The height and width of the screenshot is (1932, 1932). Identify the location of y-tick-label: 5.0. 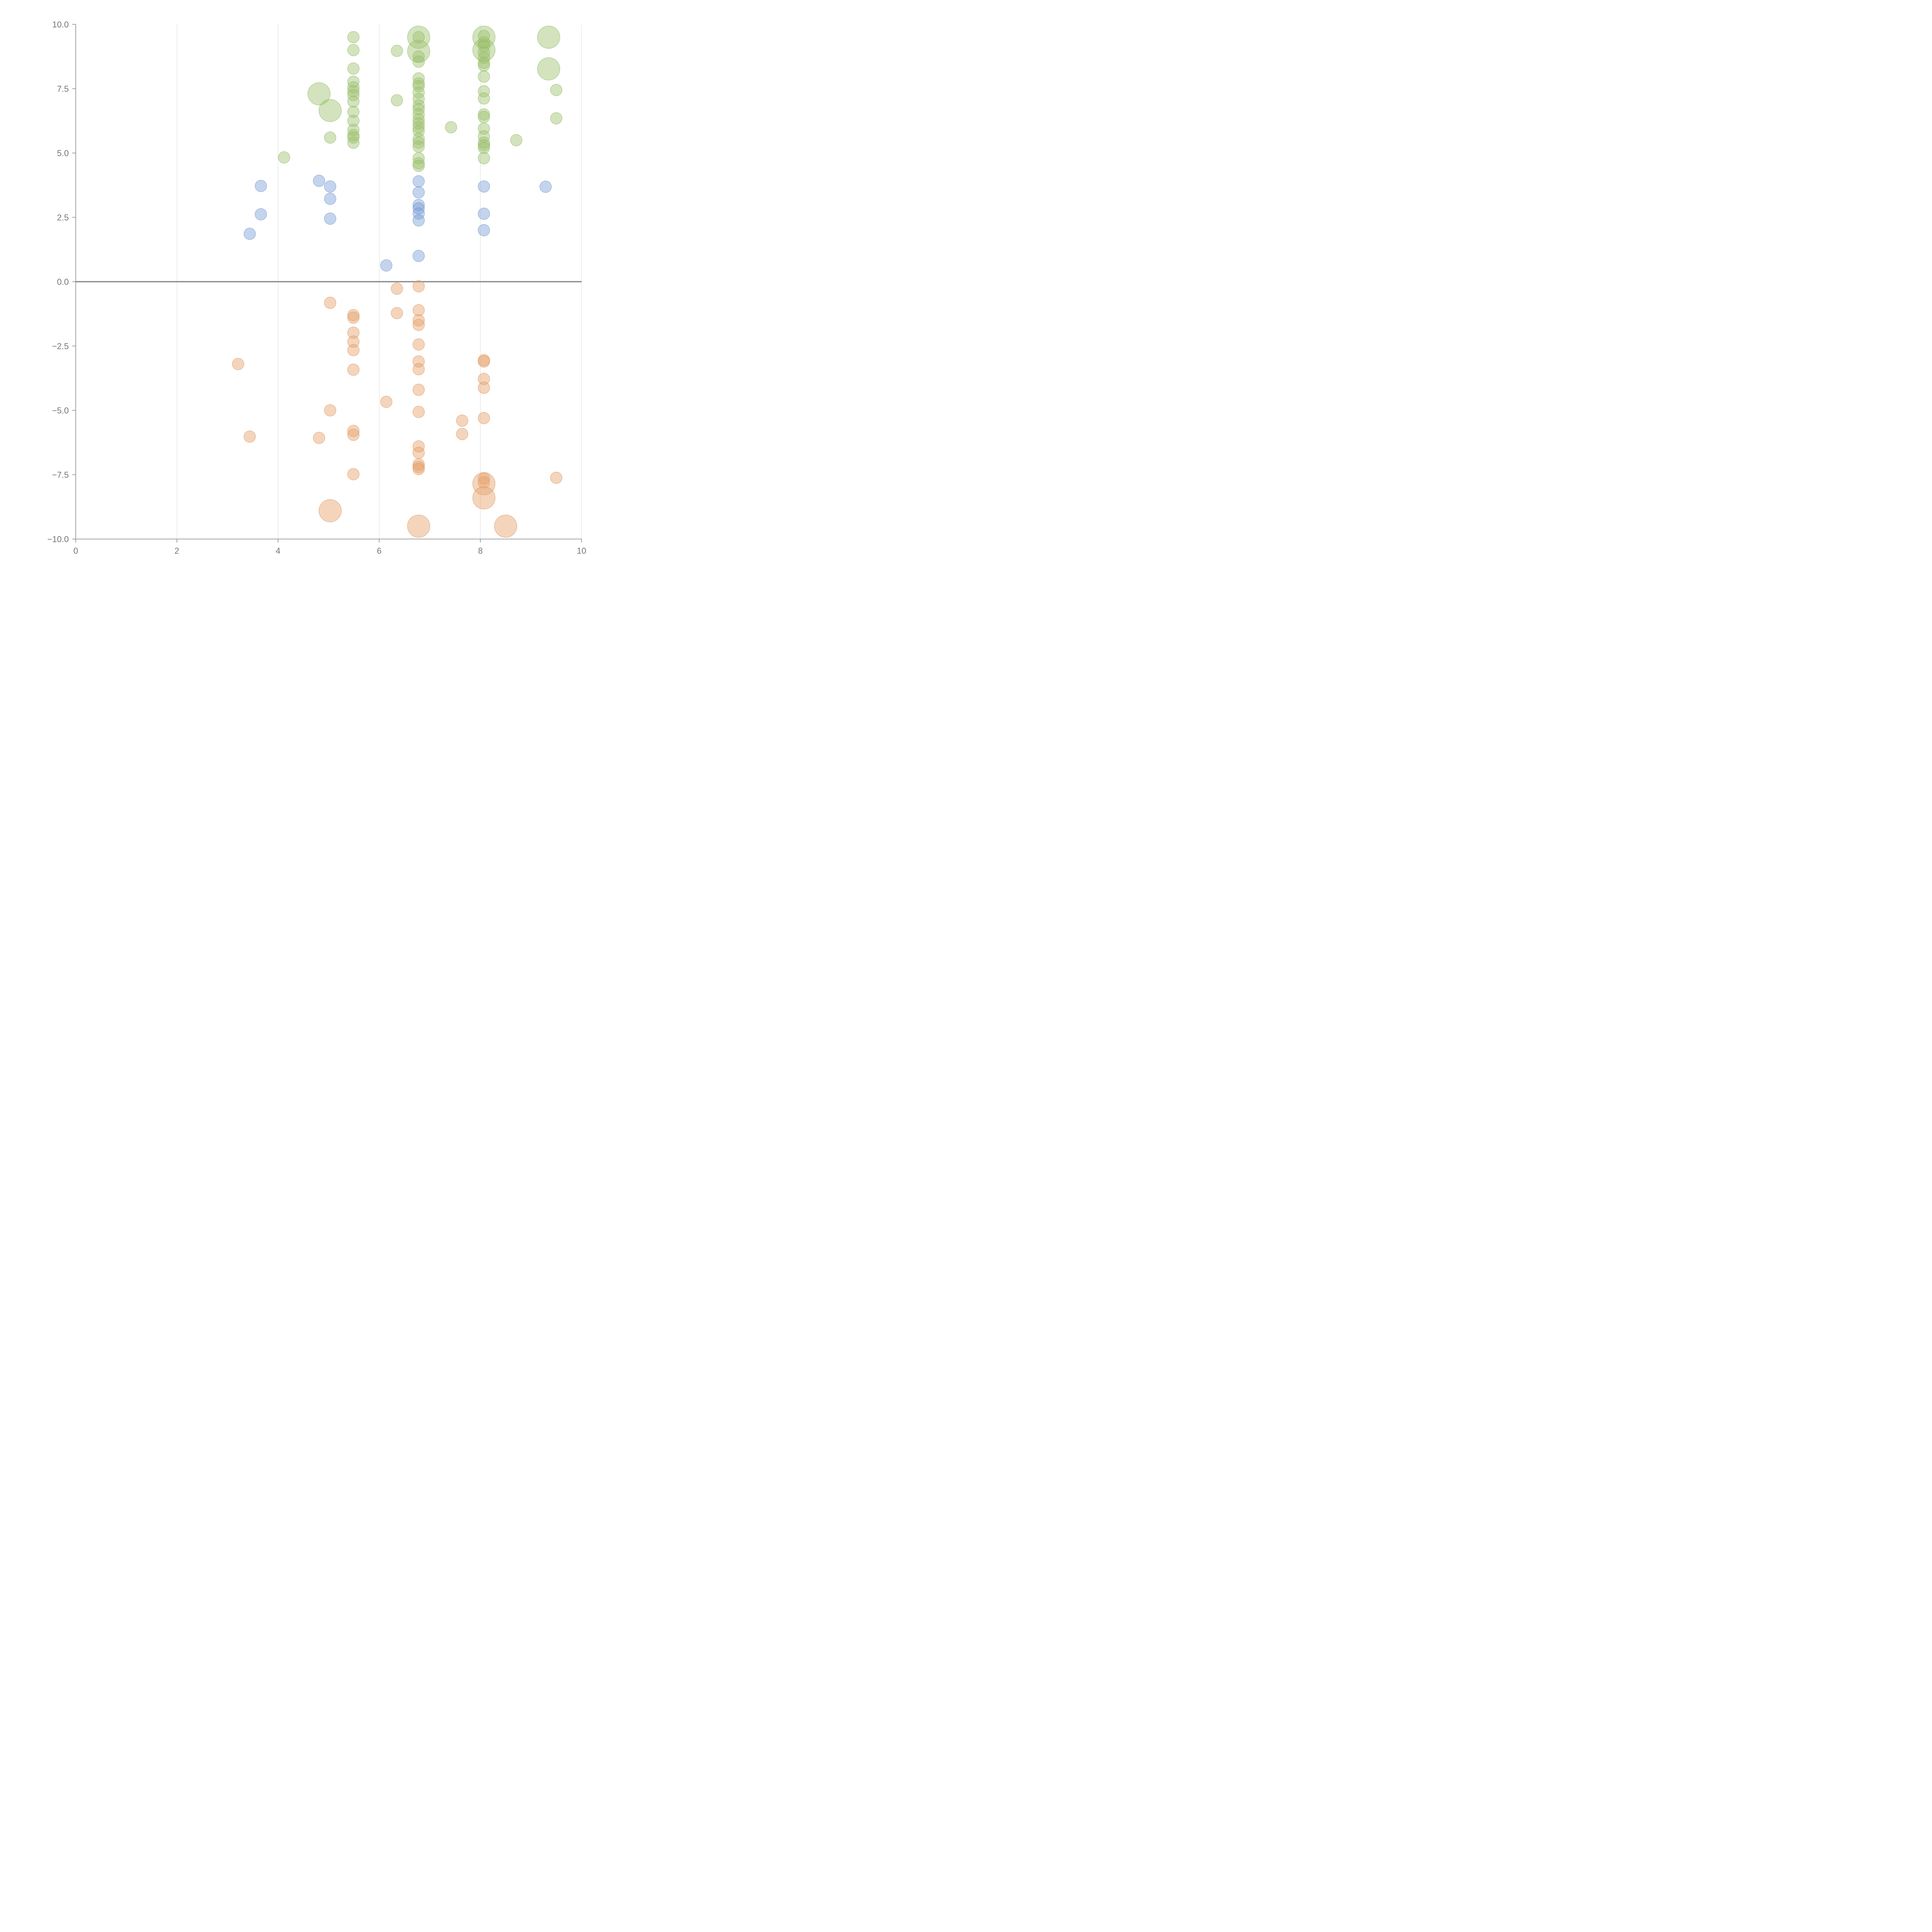
(63, 153).